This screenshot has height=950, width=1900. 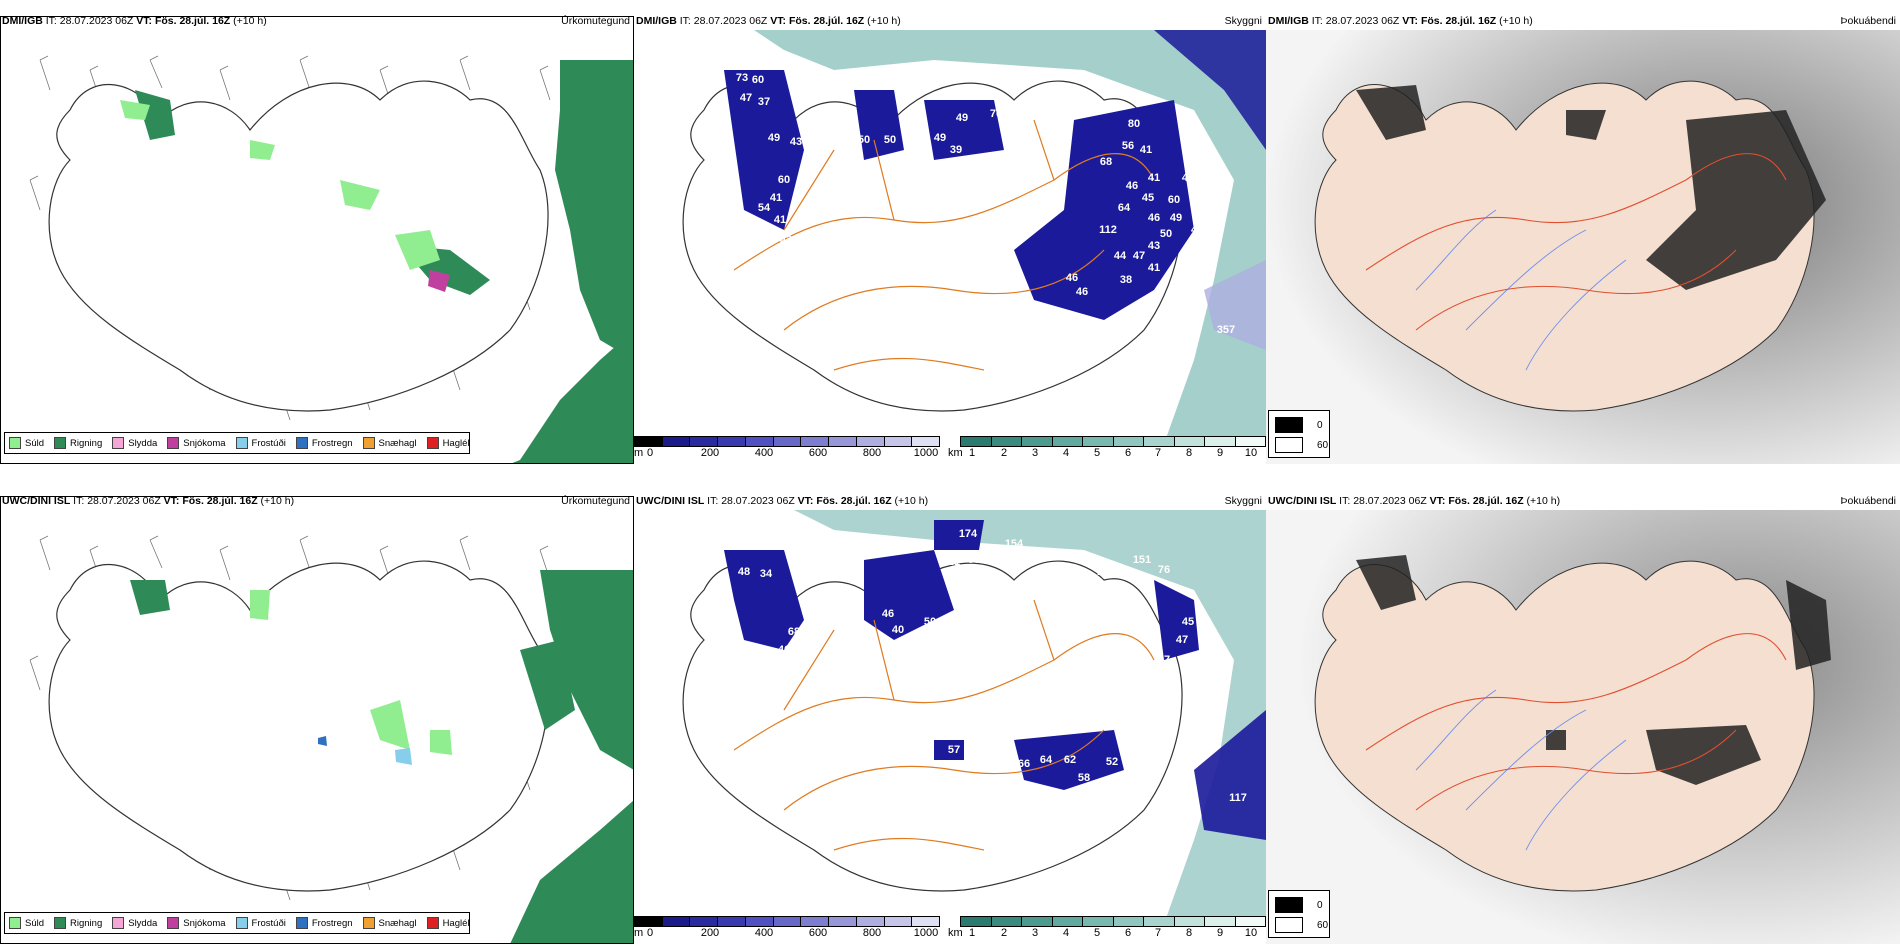 What do you see at coordinates (974, 560) in the screenshot?
I see `svg-text: 57` at bounding box center [974, 560].